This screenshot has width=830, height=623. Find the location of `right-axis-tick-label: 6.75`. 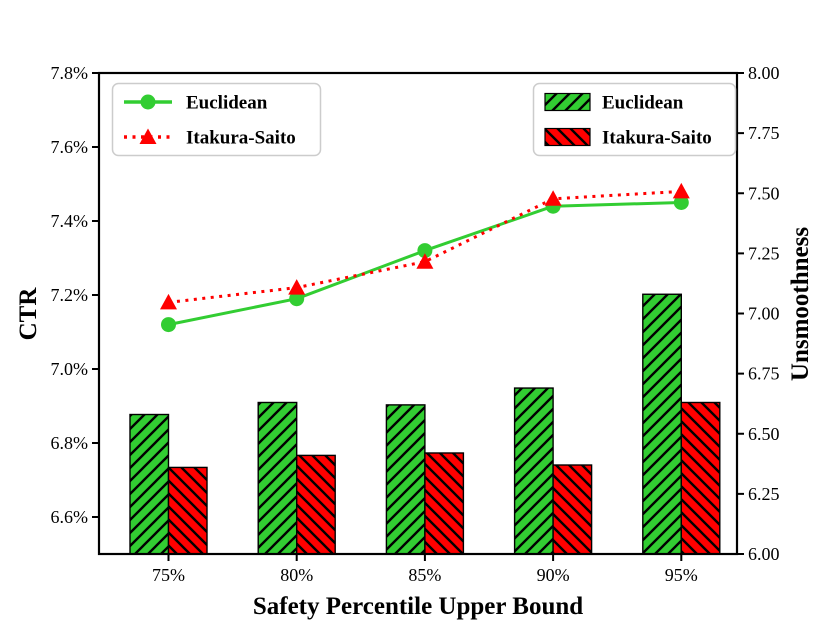

right-axis-tick-label: 6.75 is located at coordinates (764, 374).